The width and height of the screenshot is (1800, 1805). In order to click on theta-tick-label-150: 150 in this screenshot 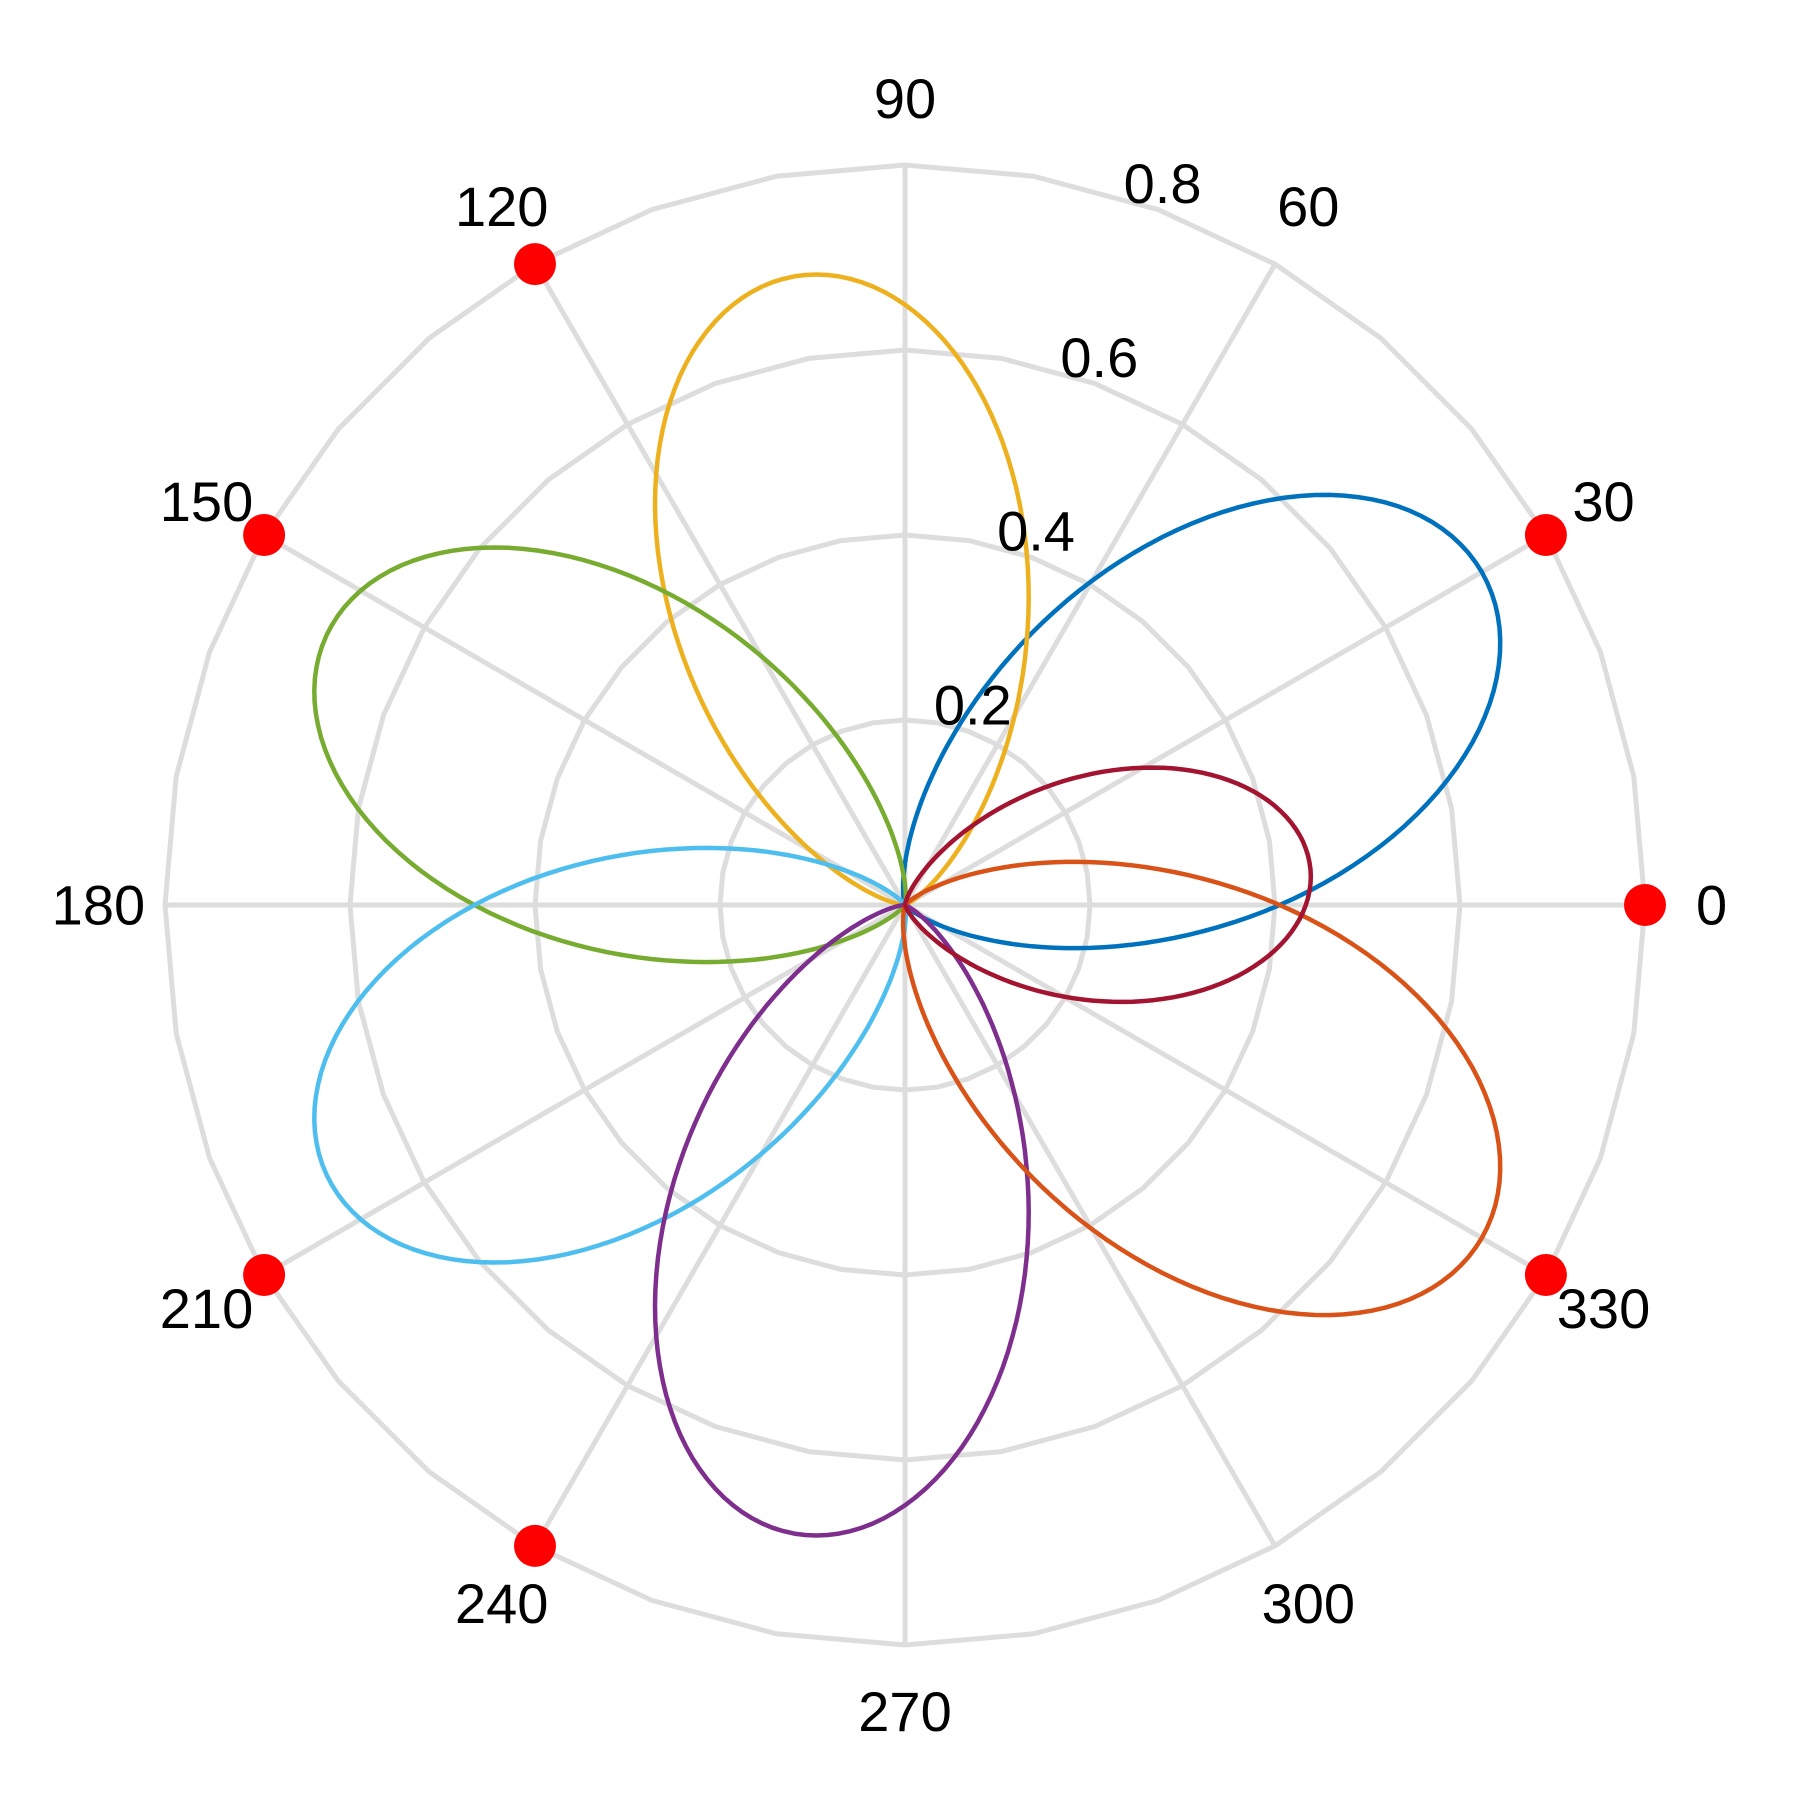, I will do `click(206, 501)`.